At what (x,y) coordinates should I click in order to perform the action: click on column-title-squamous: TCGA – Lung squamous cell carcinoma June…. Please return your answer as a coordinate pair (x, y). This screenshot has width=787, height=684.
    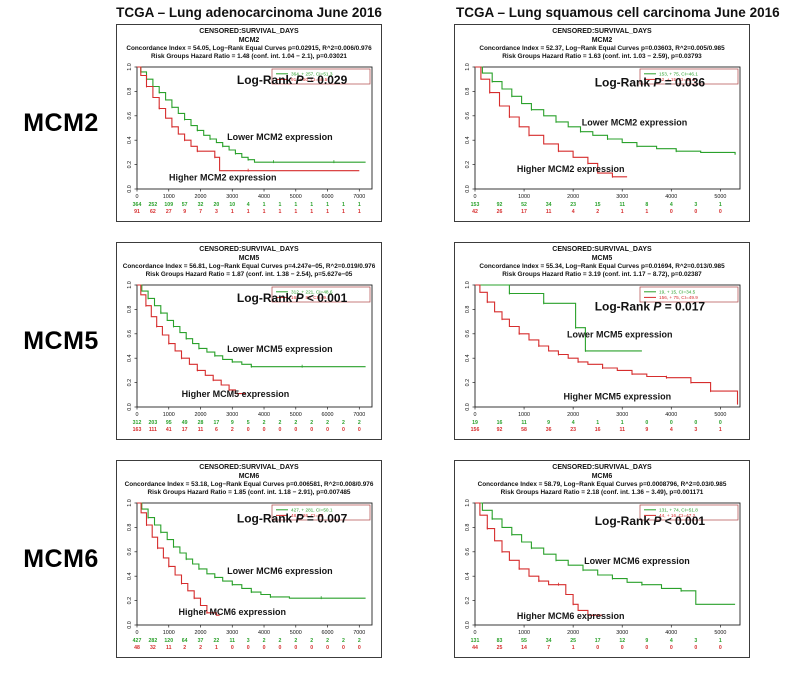
    Looking at the image, I should click on (618, 12).